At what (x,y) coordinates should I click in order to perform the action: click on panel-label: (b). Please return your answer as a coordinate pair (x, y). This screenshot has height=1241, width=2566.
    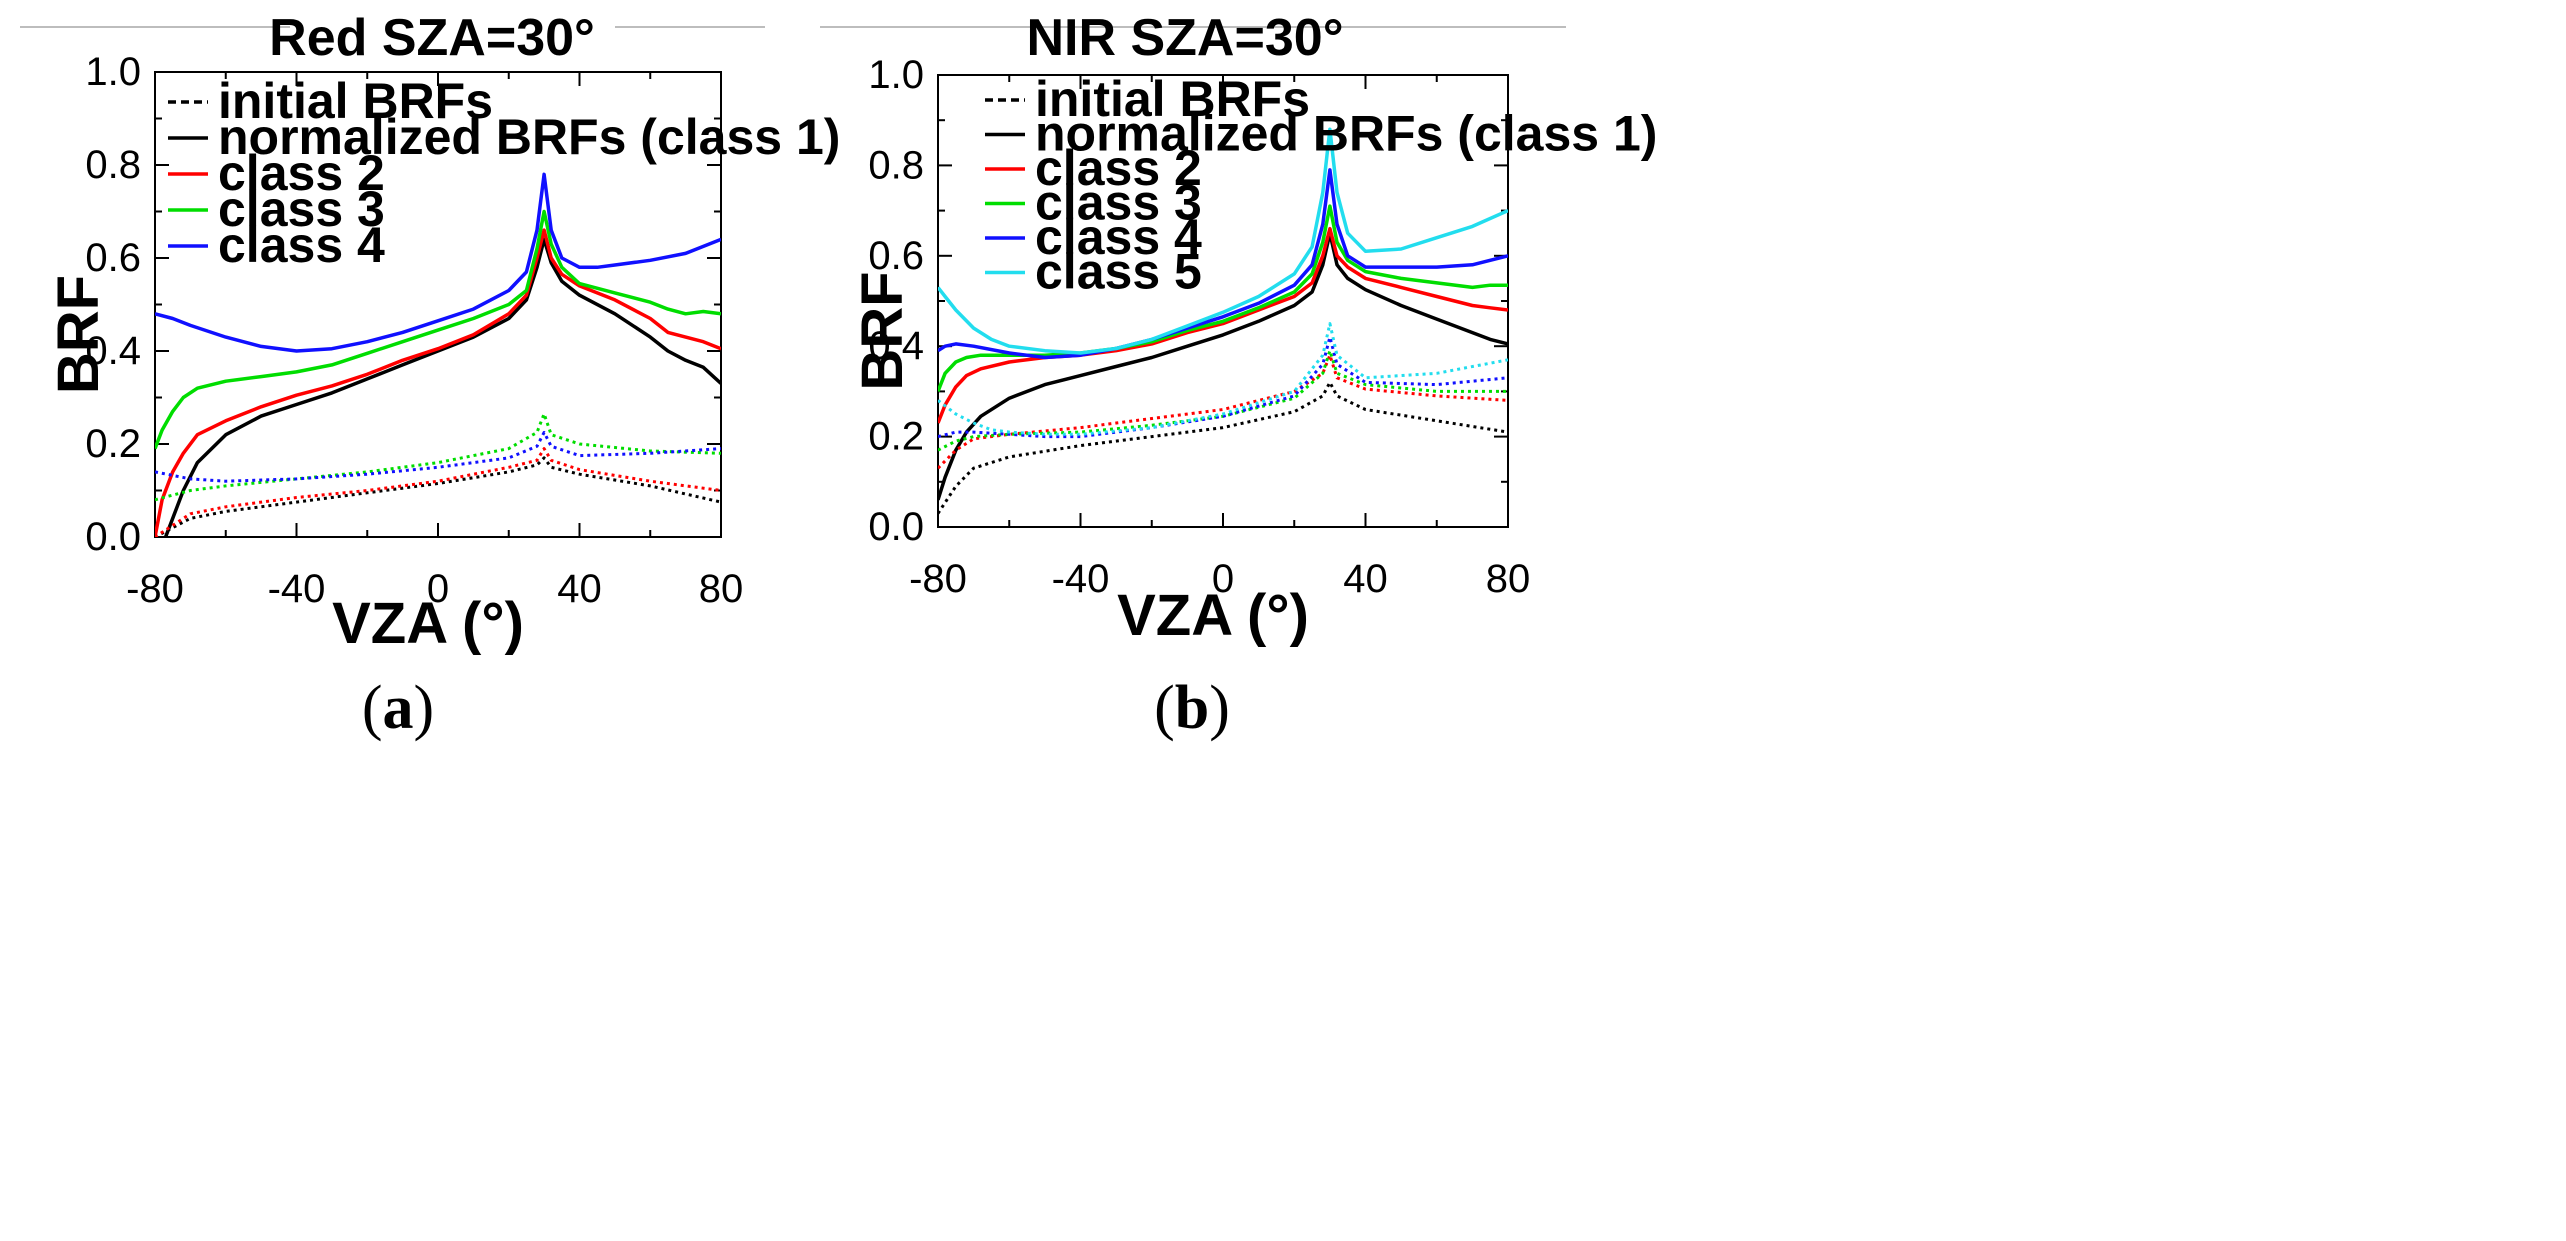
    Looking at the image, I should click on (1192, 708).